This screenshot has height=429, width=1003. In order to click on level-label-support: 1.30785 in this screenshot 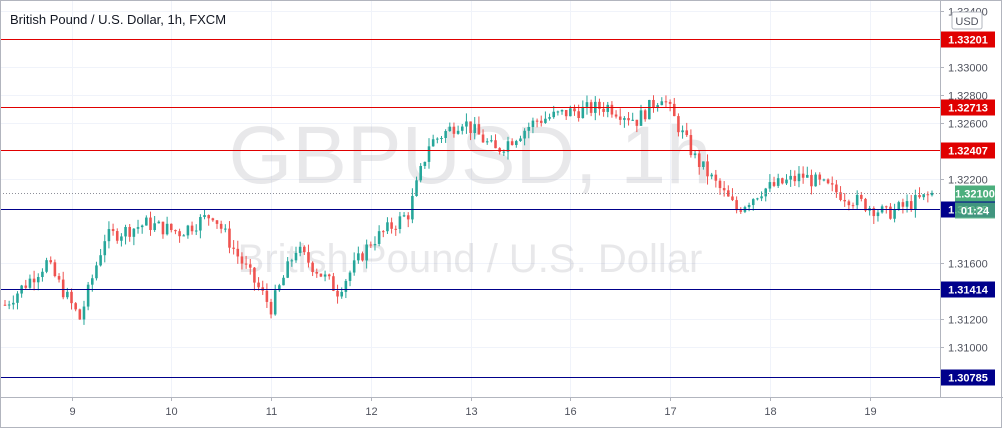, I will do `click(968, 377)`.